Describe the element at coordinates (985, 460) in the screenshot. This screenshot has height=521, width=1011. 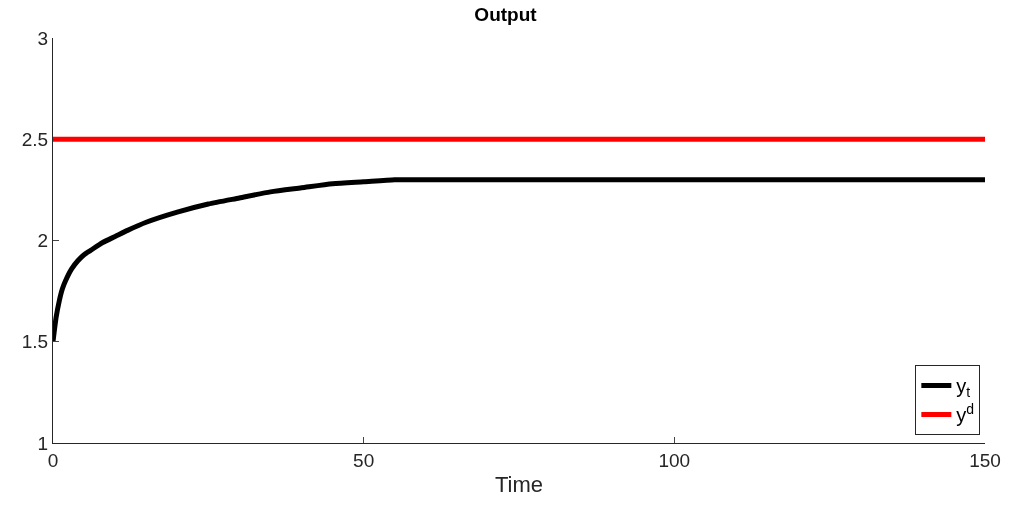
I see `x-tick-label: 150` at that location.